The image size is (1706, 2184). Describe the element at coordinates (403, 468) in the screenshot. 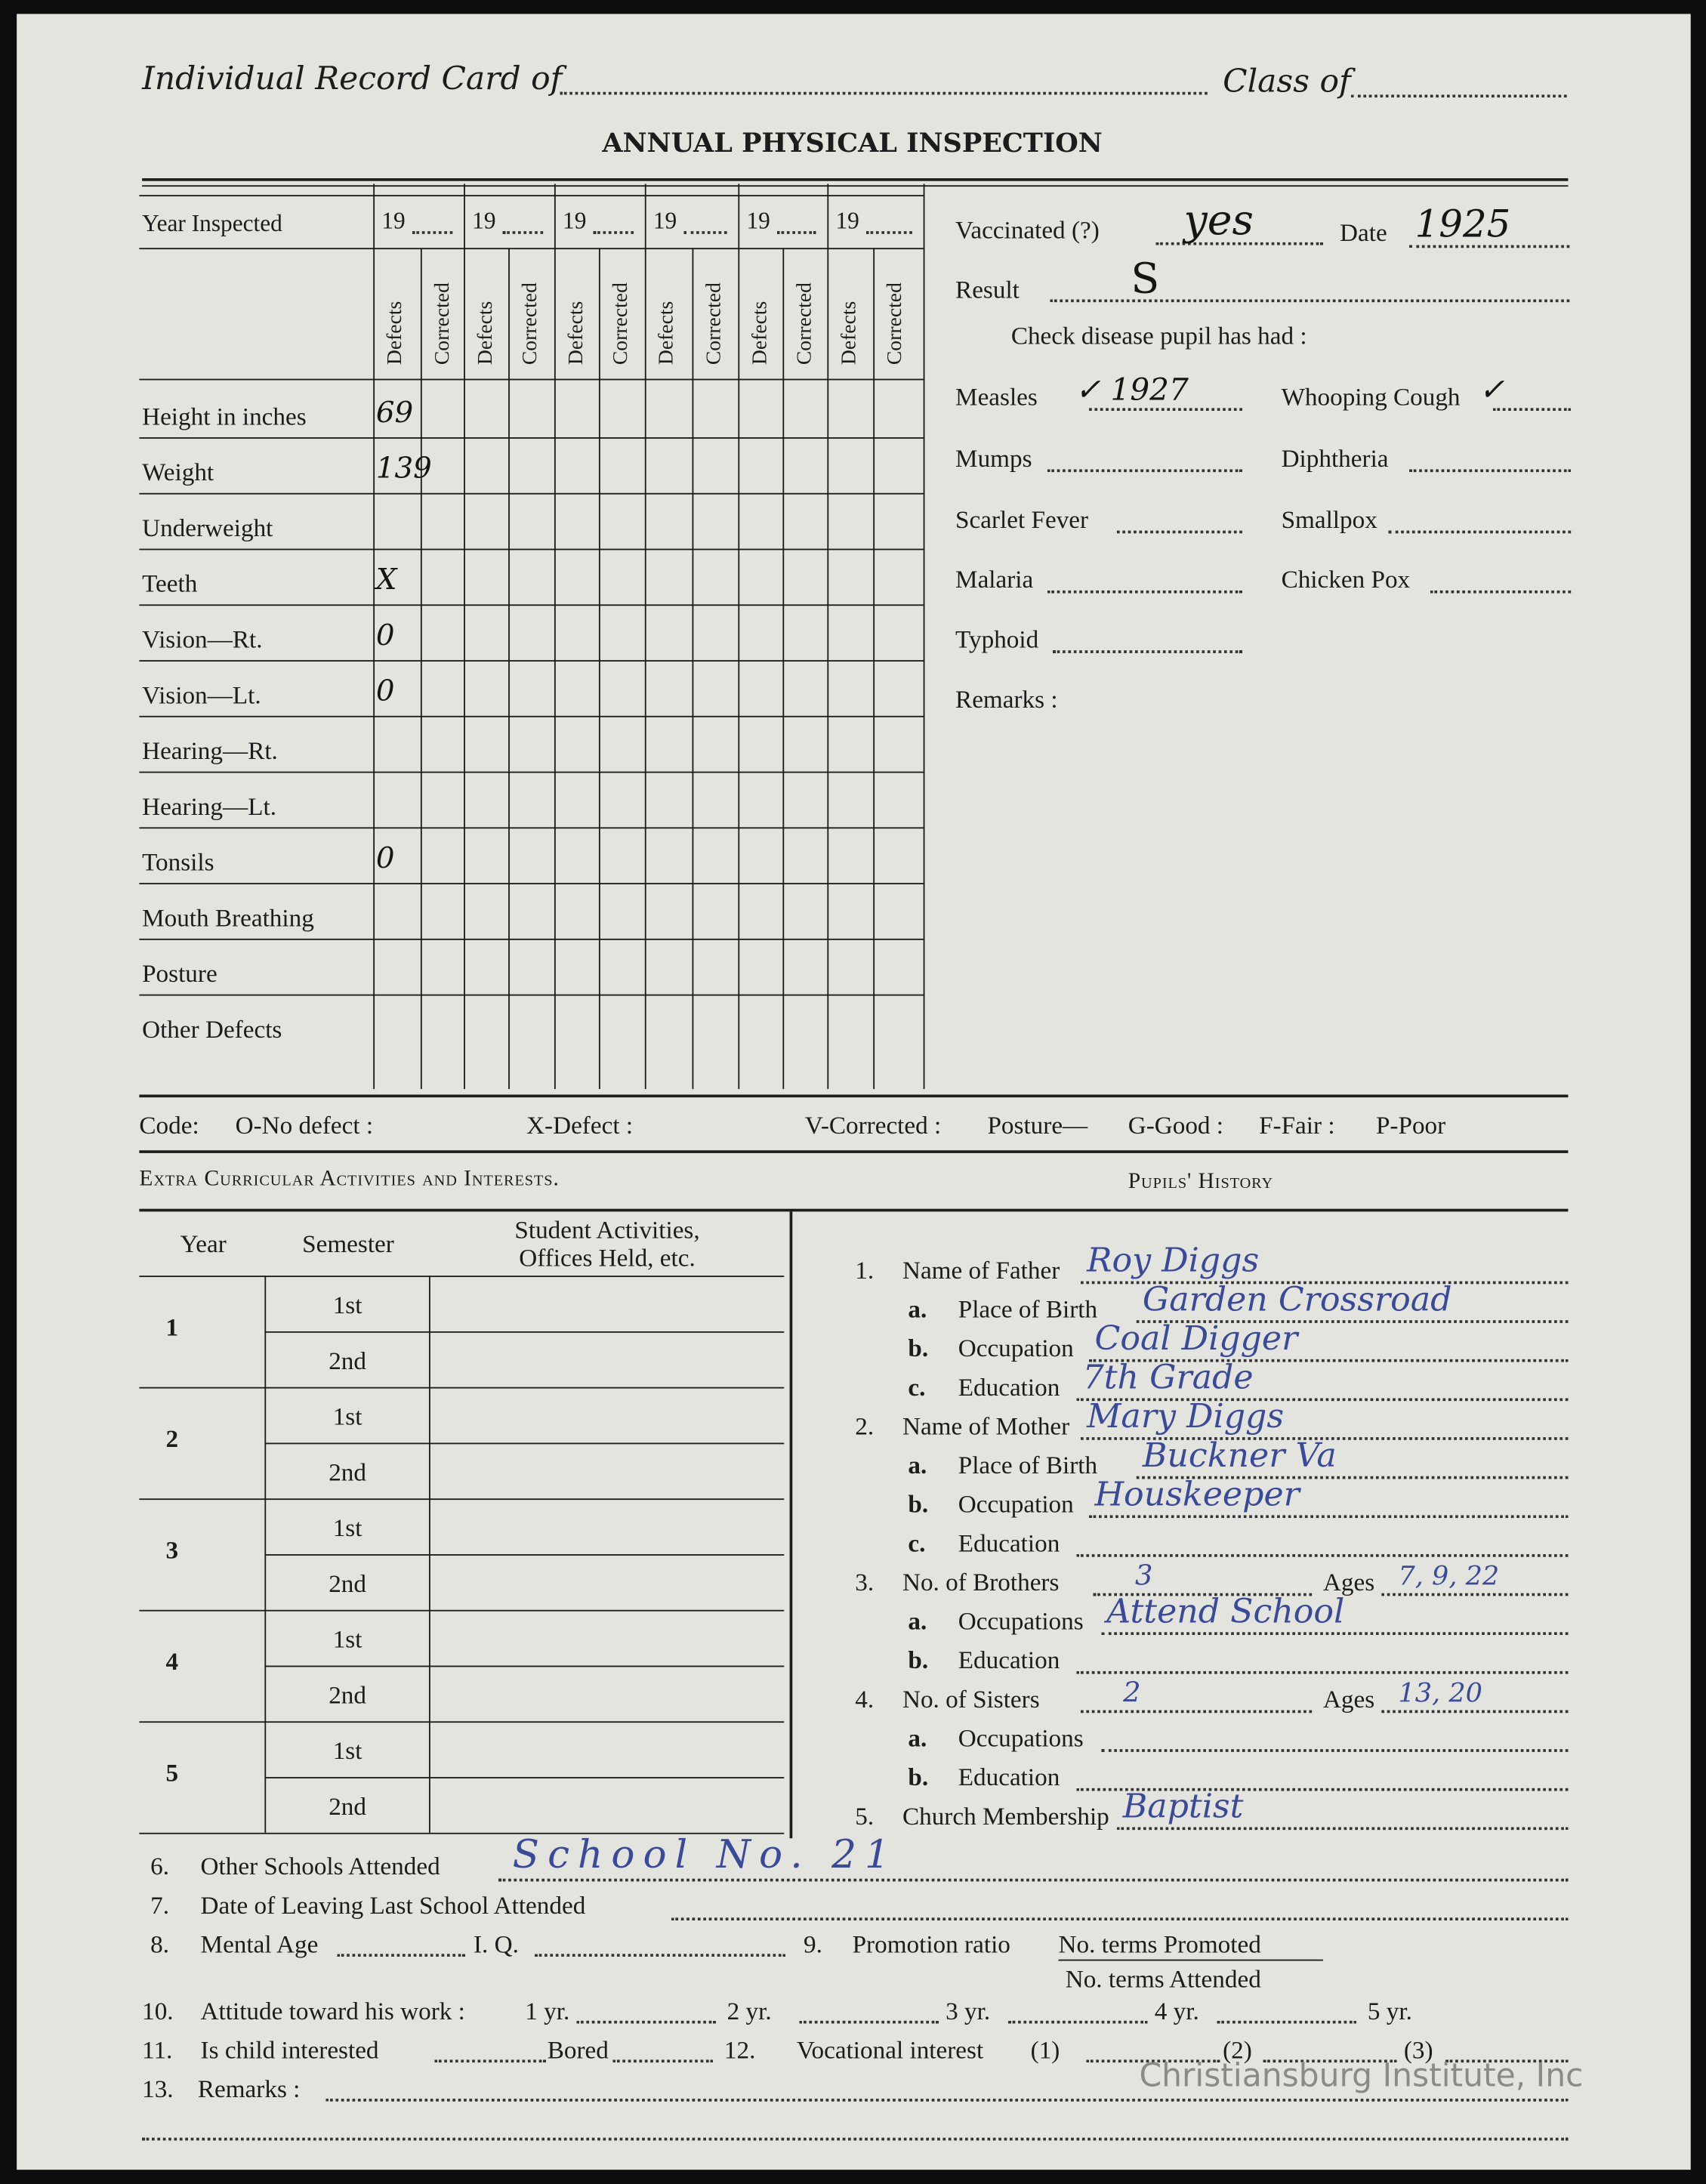

I see `row-value: 139` at that location.